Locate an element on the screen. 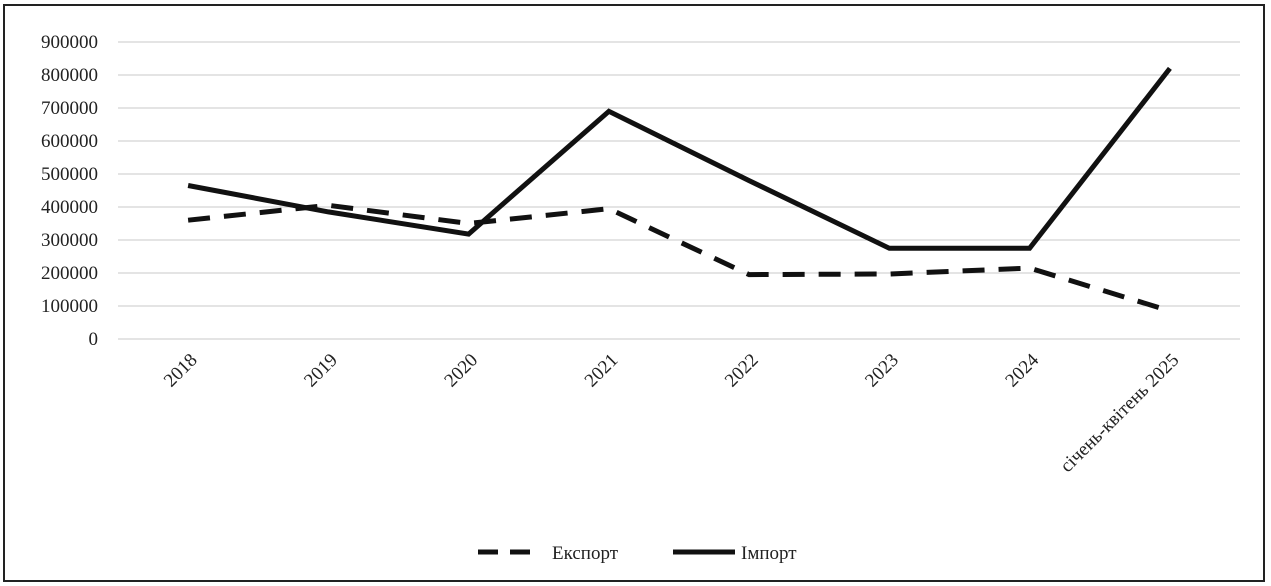 The height and width of the screenshot is (586, 1271). y-tick-label: 800000 is located at coordinates (69, 75).